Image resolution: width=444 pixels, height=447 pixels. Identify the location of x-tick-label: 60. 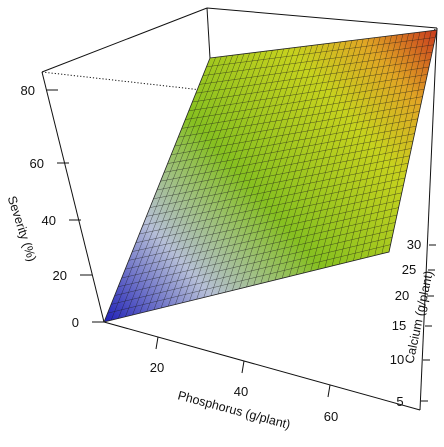
(331, 416).